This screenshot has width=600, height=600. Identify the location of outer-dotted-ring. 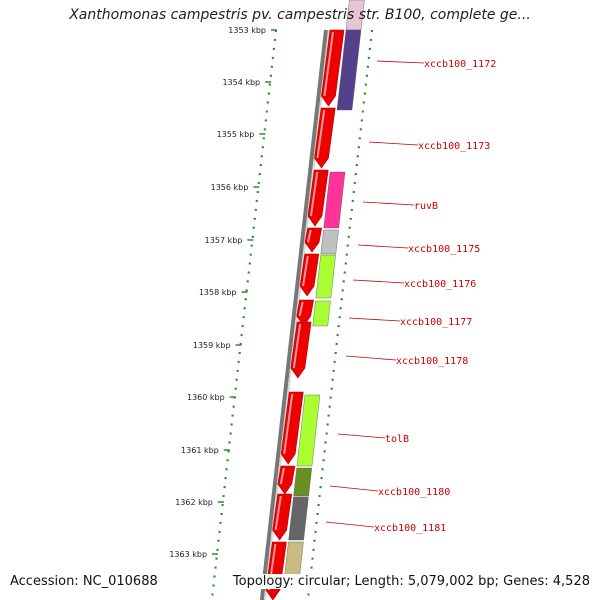
(340, 314).